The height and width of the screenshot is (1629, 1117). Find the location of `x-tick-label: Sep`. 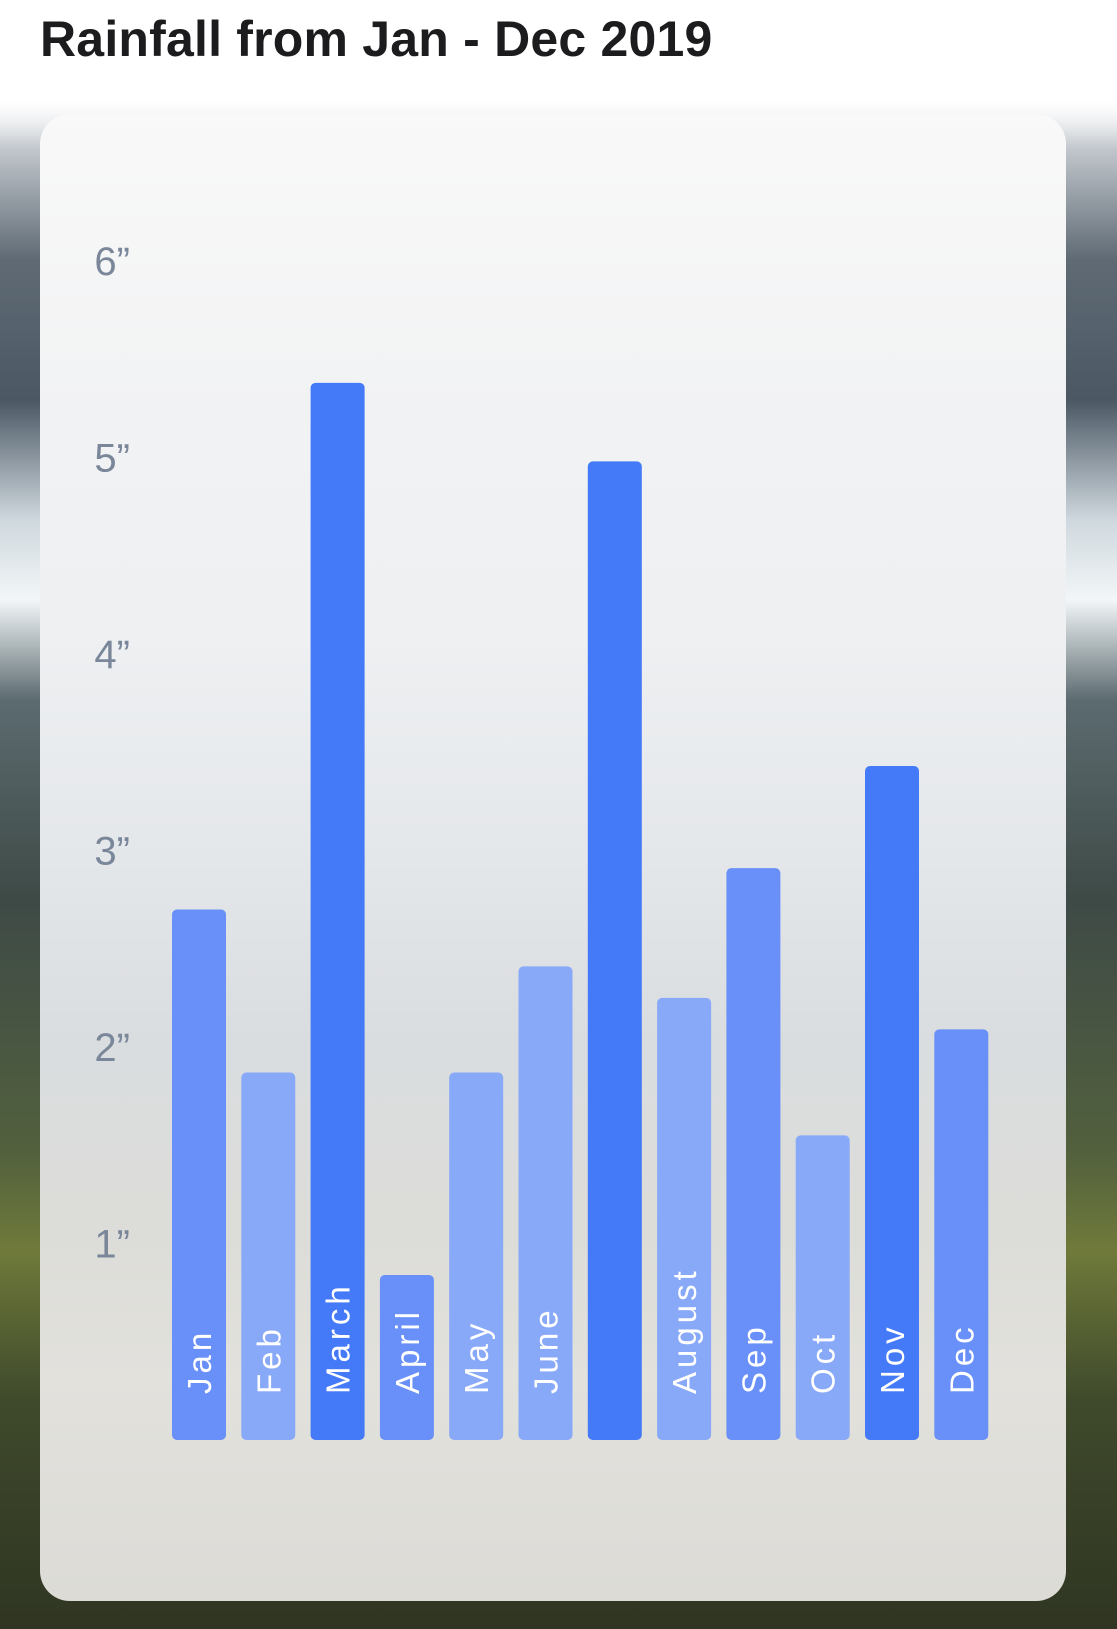

x-tick-label: Sep is located at coordinates (753, 1358).